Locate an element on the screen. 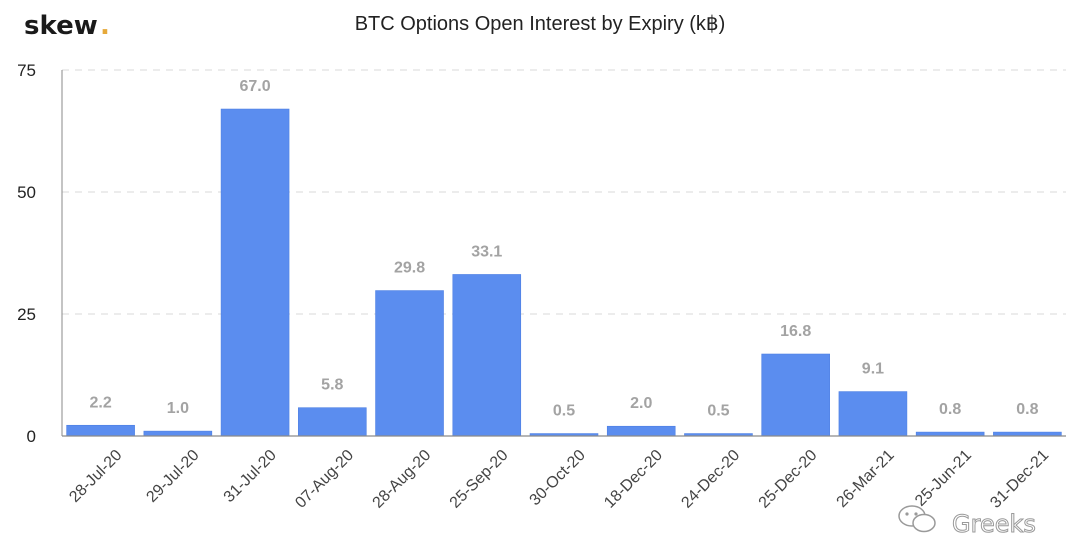 This screenshot has height=543, width=1080. x-tick-label: 30-Oct-20 is located at coordinates (558, 478).